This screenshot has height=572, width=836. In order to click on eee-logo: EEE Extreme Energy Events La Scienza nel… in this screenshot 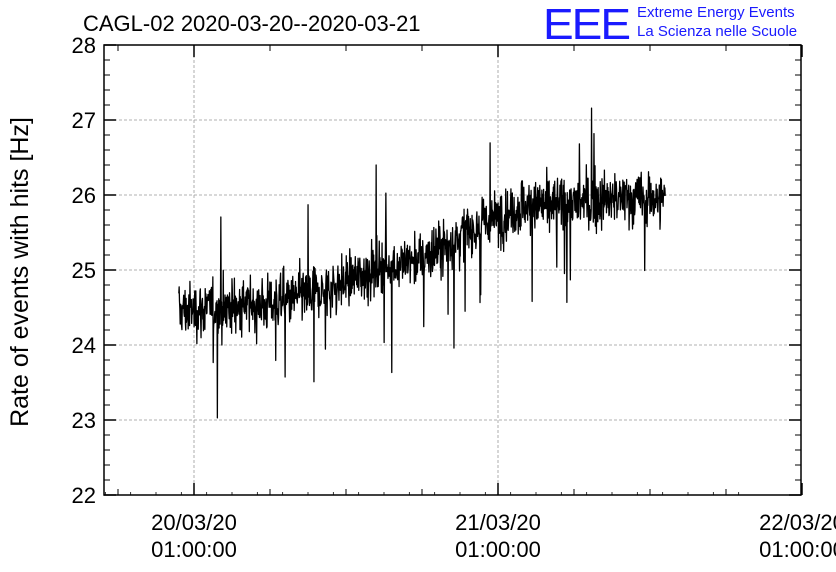, I will do `click(670, 24)`.